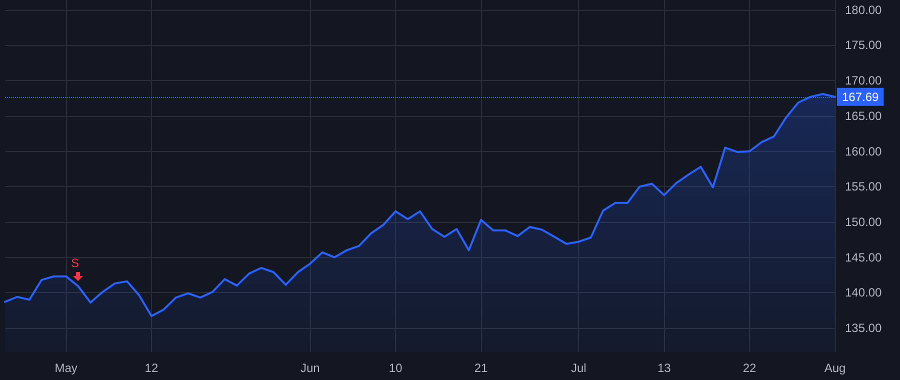  What do you see at coordinates (863, 327) in the screenshot?
I see `y-tick-label: 135.00` at bounding box center [863, 327].